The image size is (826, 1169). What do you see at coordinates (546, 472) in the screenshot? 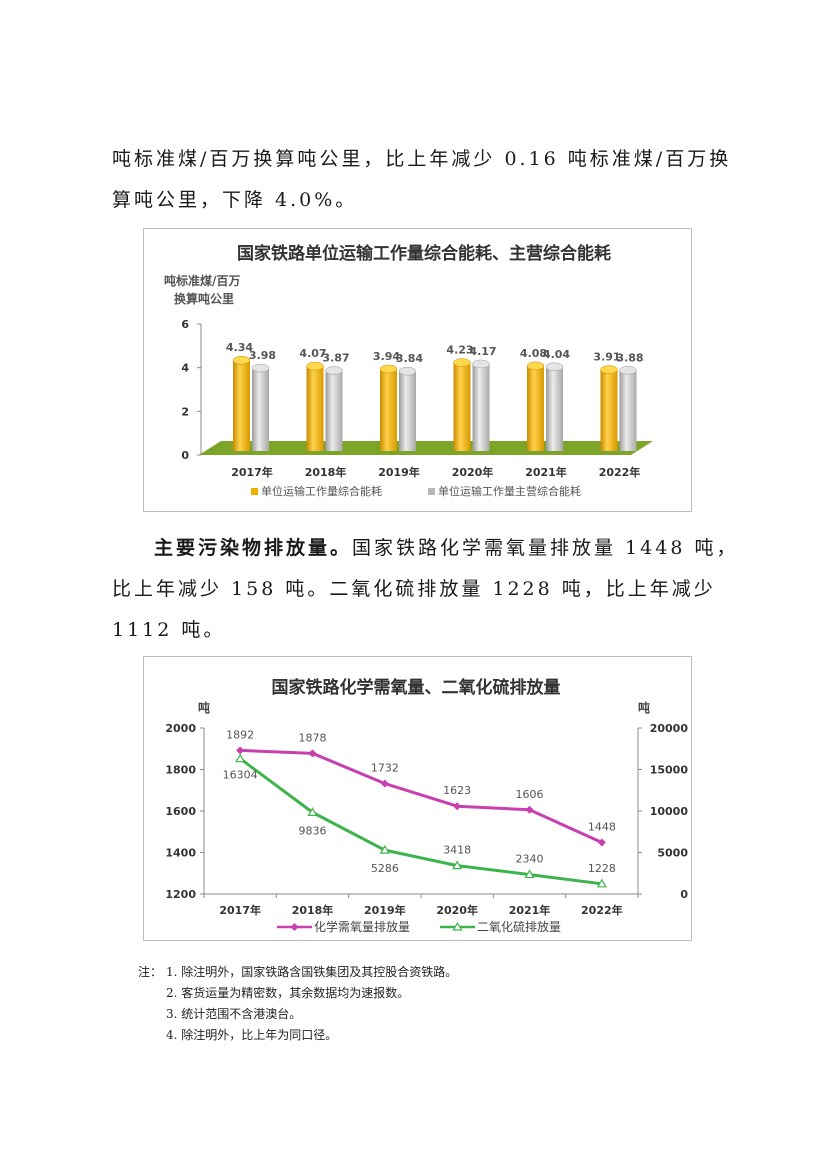
I see `chart1-x-tick-label: 2021年` at bounding box center [546, 472].